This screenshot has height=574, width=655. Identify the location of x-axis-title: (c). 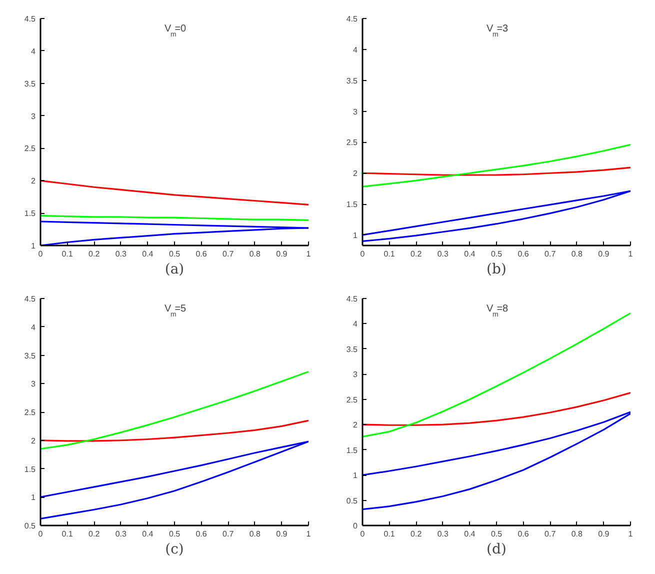
(174, 550).